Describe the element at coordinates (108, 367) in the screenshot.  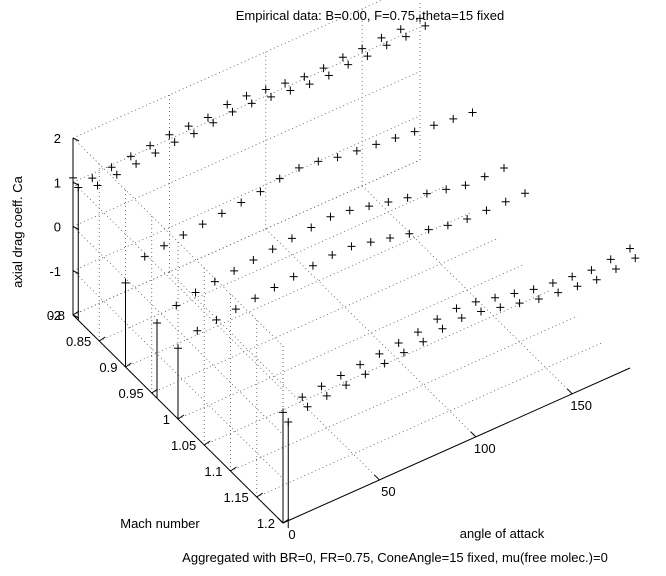
I see `y-tick-label: 0.9` at that location.